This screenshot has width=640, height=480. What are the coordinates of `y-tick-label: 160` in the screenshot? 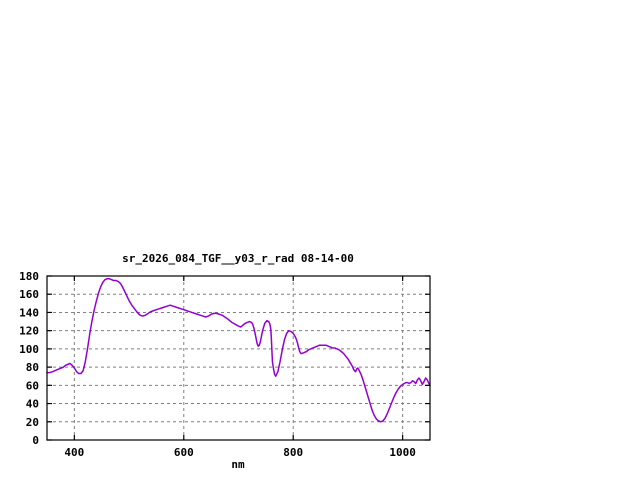 It's located at (29, 294).